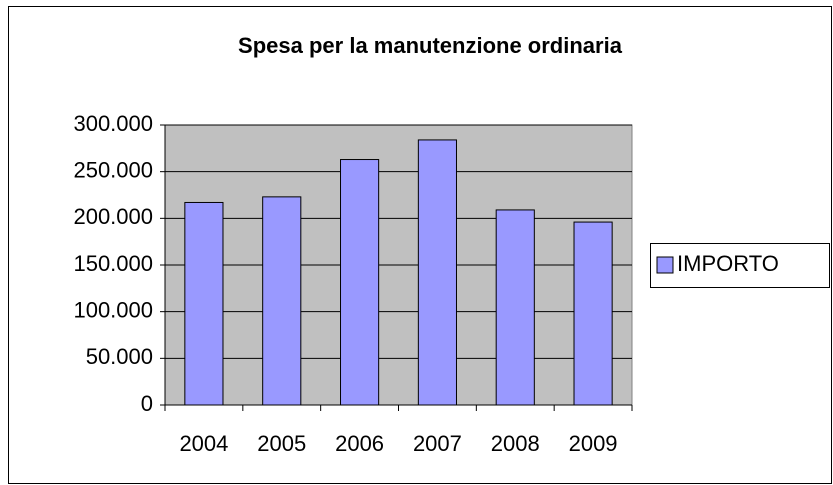 The image size is (833, 485). What do you see at coordinates (113, 123) in the screenshot?
I see `y-tick-label: 300.000` at bounding box center [113, 123].